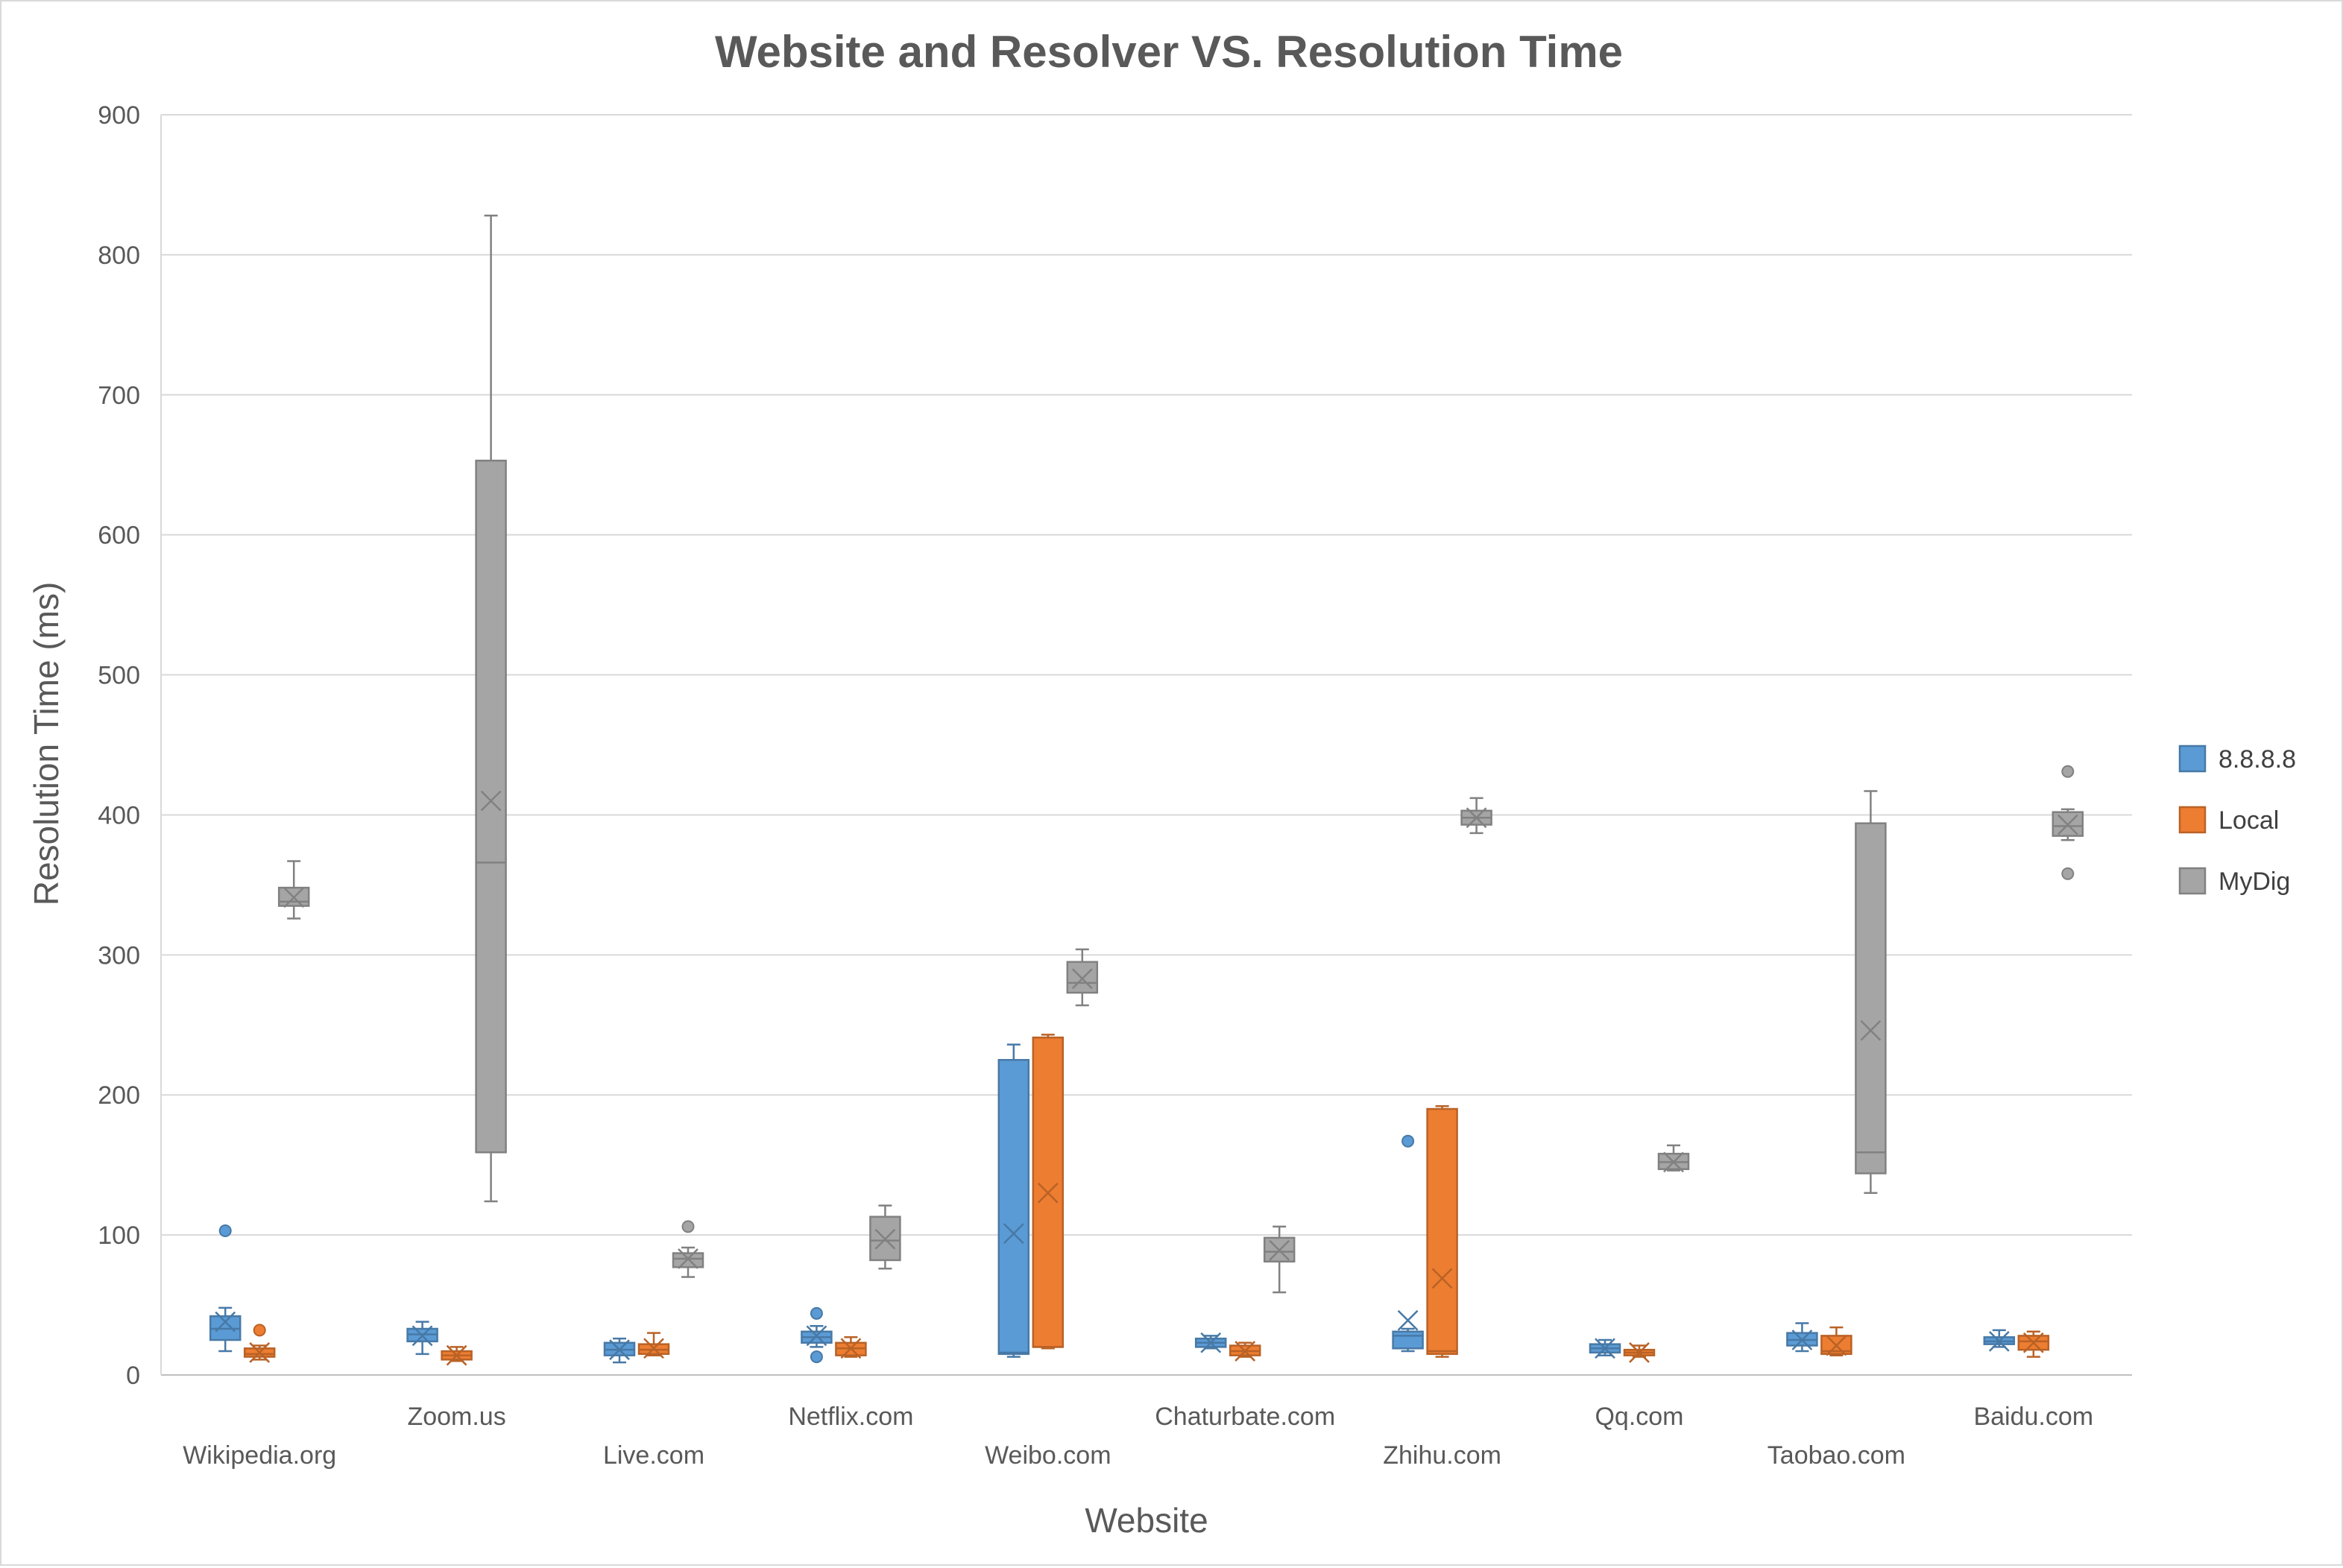  I want to click on box-8-8-8-8-taobao-com, so click(1802, 1337).